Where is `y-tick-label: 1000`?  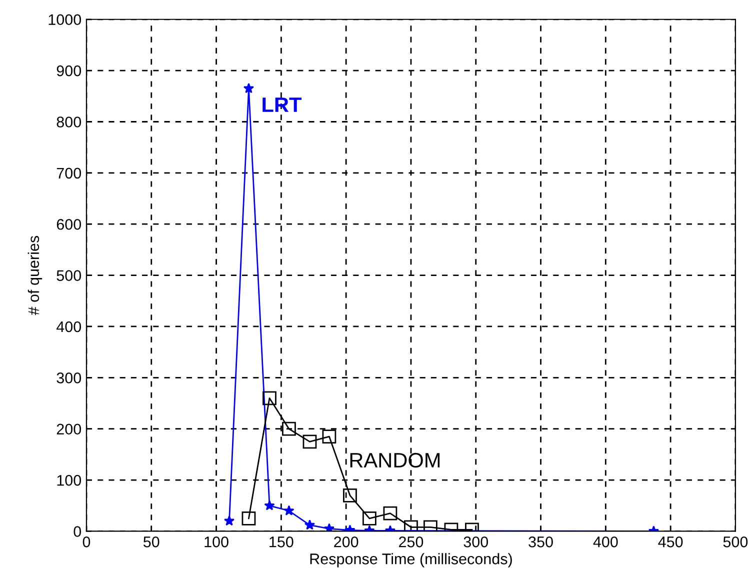
y-tick-label: 1000 is located at coordinates (65, 20).